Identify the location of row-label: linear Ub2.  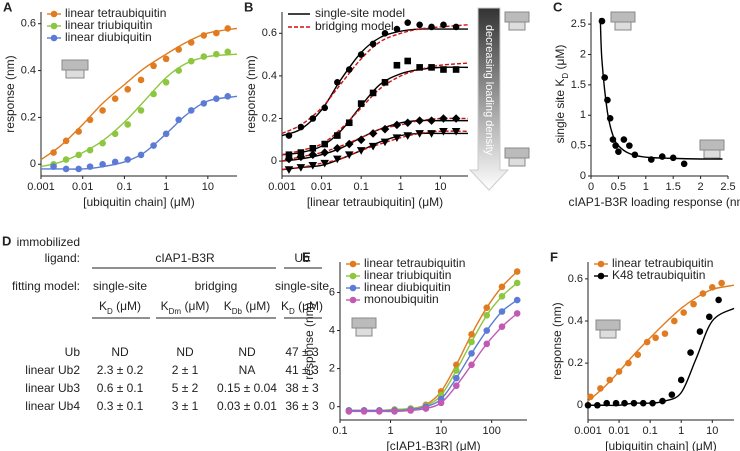
(52, 370).